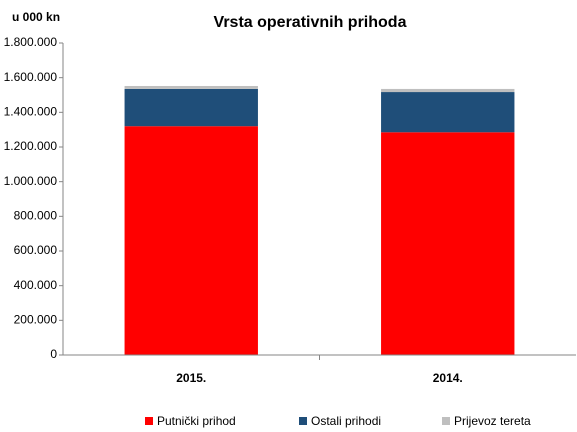 The height and width of the screenshot is (432, 577). What do you see at coordinates (36, 285) in the screenshot?
I see `y-tick-label: 400.000` at bounding box center [36, 285].